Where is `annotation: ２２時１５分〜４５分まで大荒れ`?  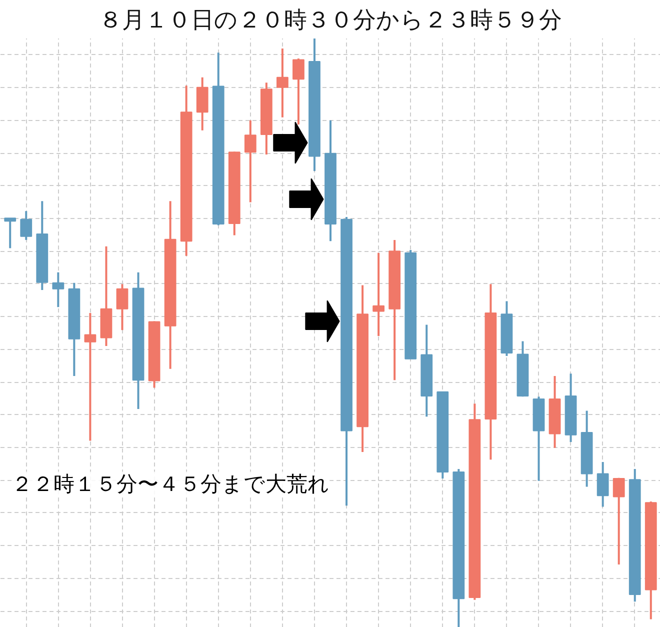 annotation: ２２時１５分〜４５分まで大荒れ is located at coordinates (171, 484).